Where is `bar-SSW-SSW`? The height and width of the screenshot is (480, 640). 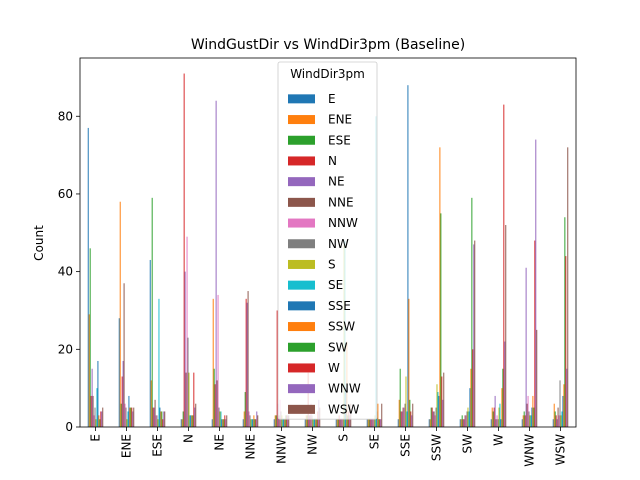 bar-SSW-SSW is located at coordinates (440, 287).